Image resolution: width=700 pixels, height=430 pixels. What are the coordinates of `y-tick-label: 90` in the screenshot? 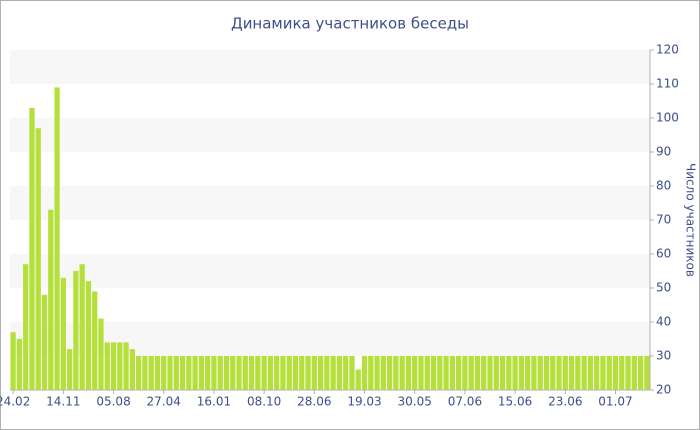 It's located at (663, 152).